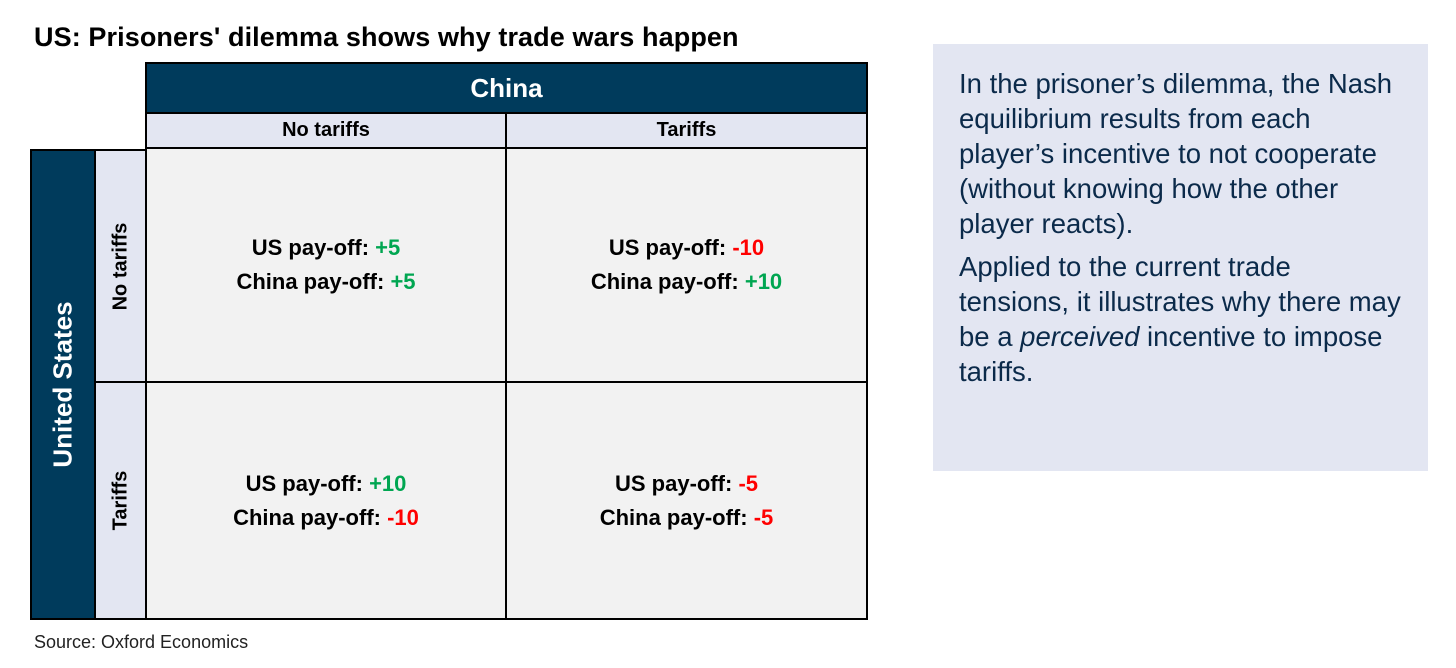 The width and height of the screenshot is (1456, 668). What do you see at coordinates (326, 265) in the screenshot?
I see `payoff-cell-no-tariffs-no-tariffs: US pay-off: +5 China pay-off: +5` at bounding box center [326, 265].